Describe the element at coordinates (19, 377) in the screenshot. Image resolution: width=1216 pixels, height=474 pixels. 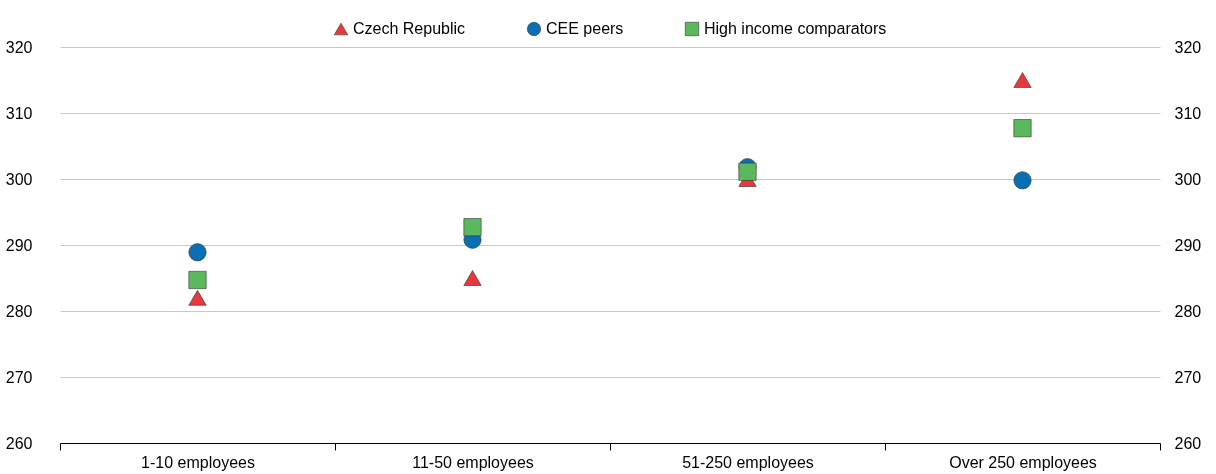
I see `y-tick-label: 270` at that location.